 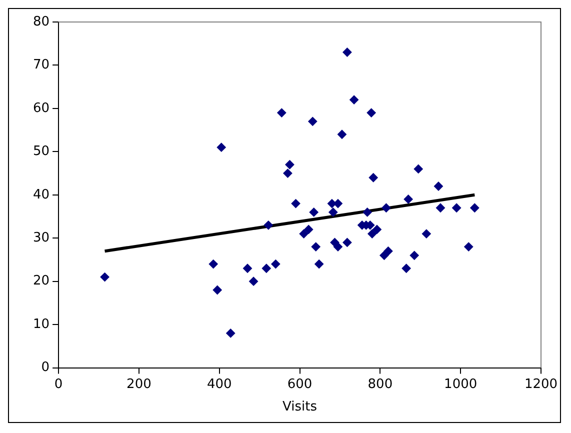 What do you see at coordinates (41, 65) in the screenshot?
I see `y-tick-label: 70` at bounding box center [41, 65].